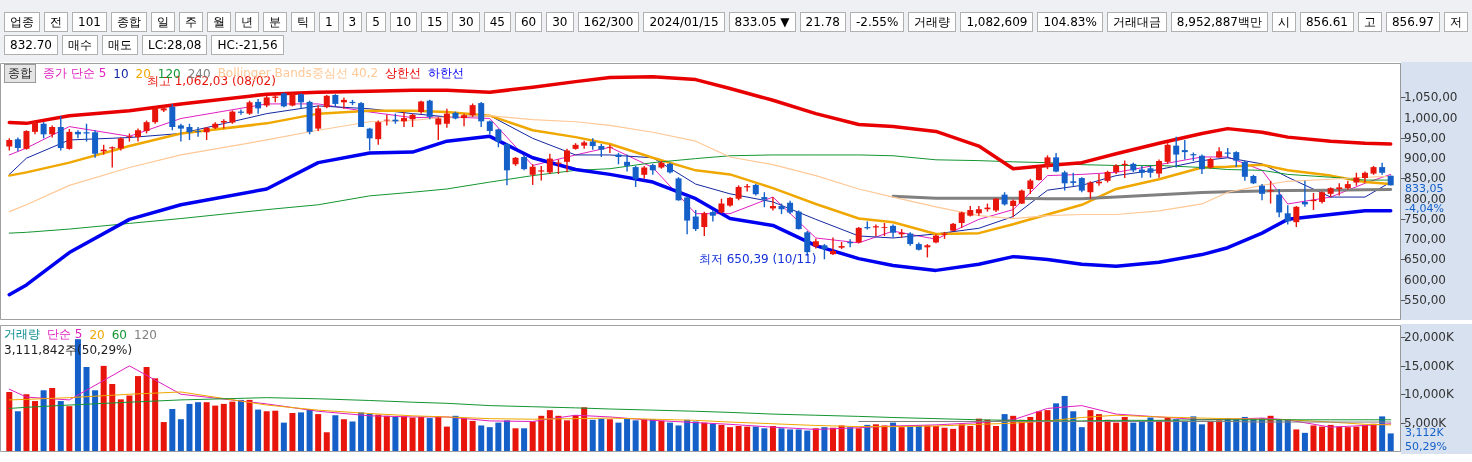  Describe the element at coordinates (89, 22) in the screenshot. I see `text: 101` at that location.